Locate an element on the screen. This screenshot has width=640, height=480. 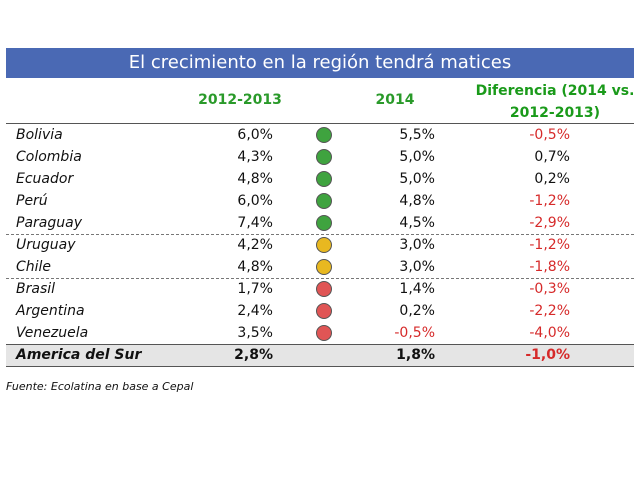
total-2012-2013: 2,8% is located at coordinates (242, 355).